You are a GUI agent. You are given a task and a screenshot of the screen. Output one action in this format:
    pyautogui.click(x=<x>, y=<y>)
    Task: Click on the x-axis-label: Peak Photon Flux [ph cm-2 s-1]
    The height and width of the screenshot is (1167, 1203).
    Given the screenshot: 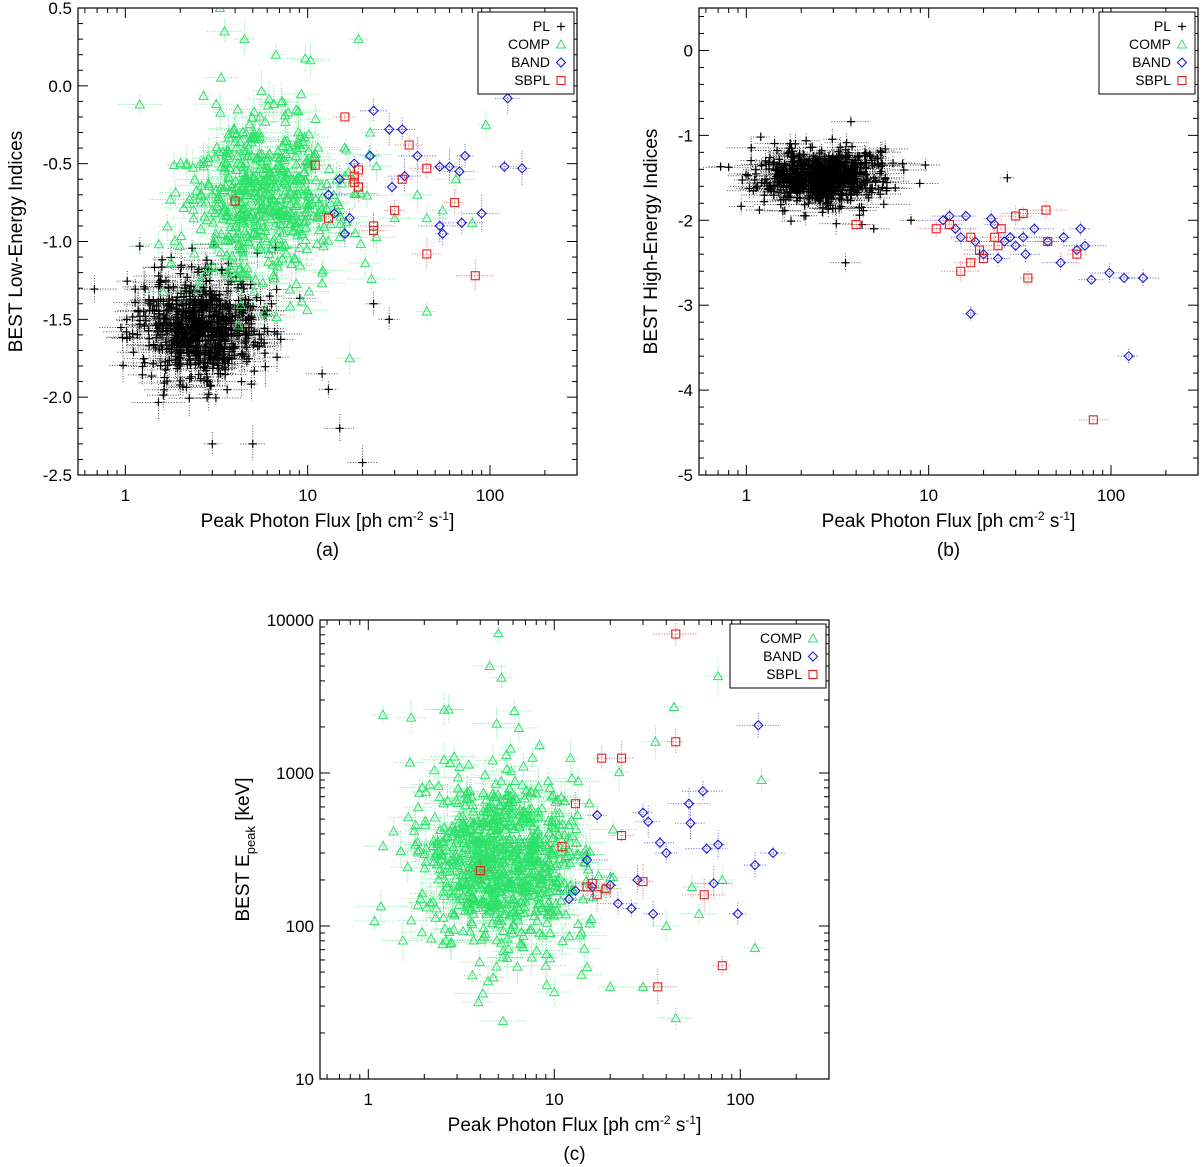 What is the action you would take?
    pyautogui.click(x=949, y=520)
    